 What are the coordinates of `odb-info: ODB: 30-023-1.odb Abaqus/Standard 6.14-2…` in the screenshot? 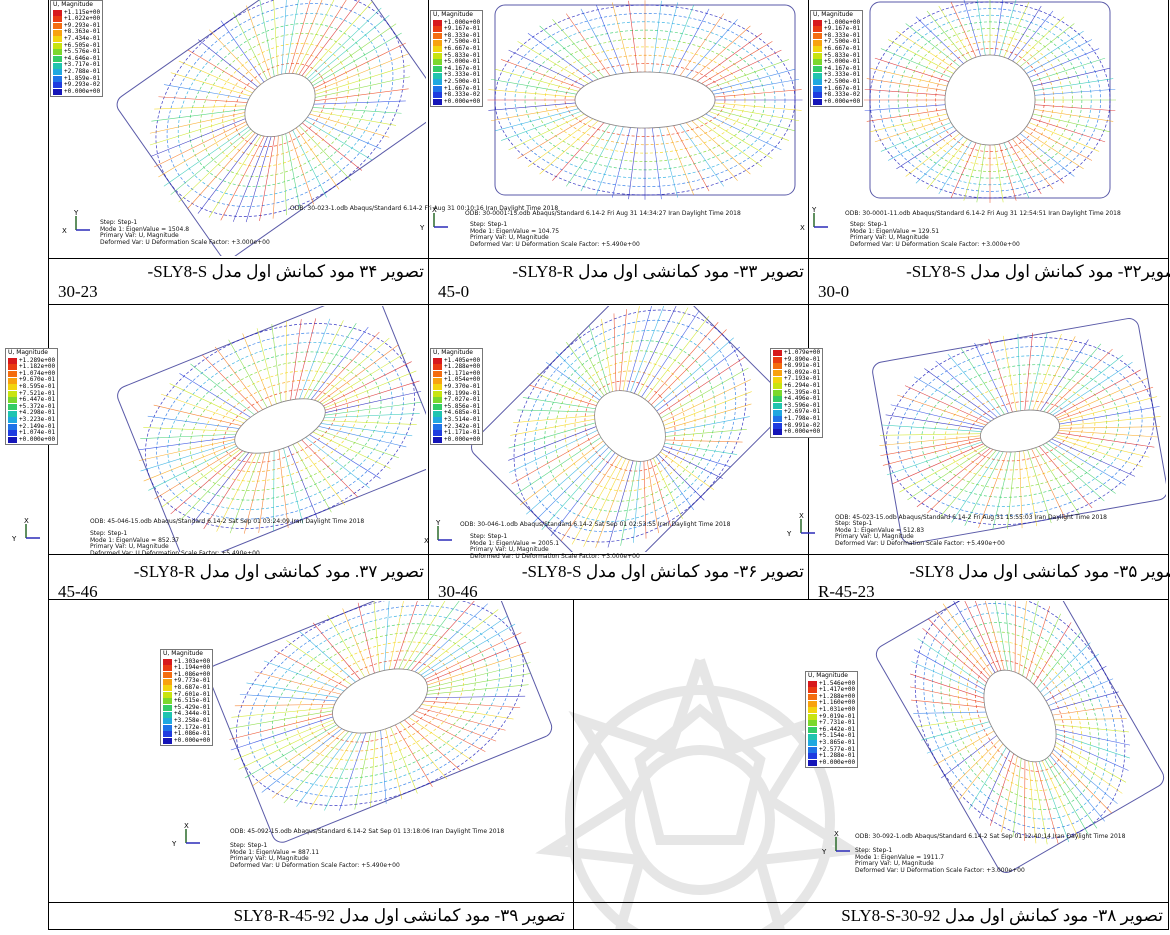 It's located at (424, 208).